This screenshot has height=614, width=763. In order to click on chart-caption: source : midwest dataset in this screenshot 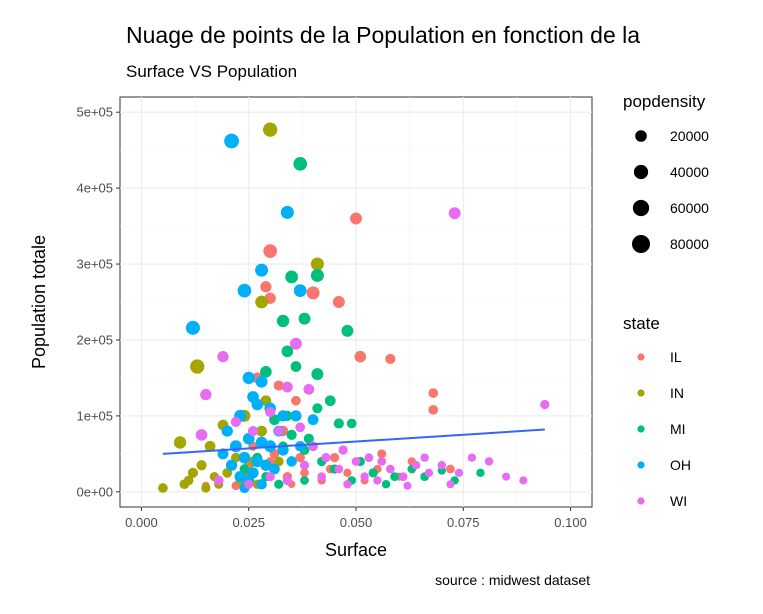, I will do `click(512, 580)`.